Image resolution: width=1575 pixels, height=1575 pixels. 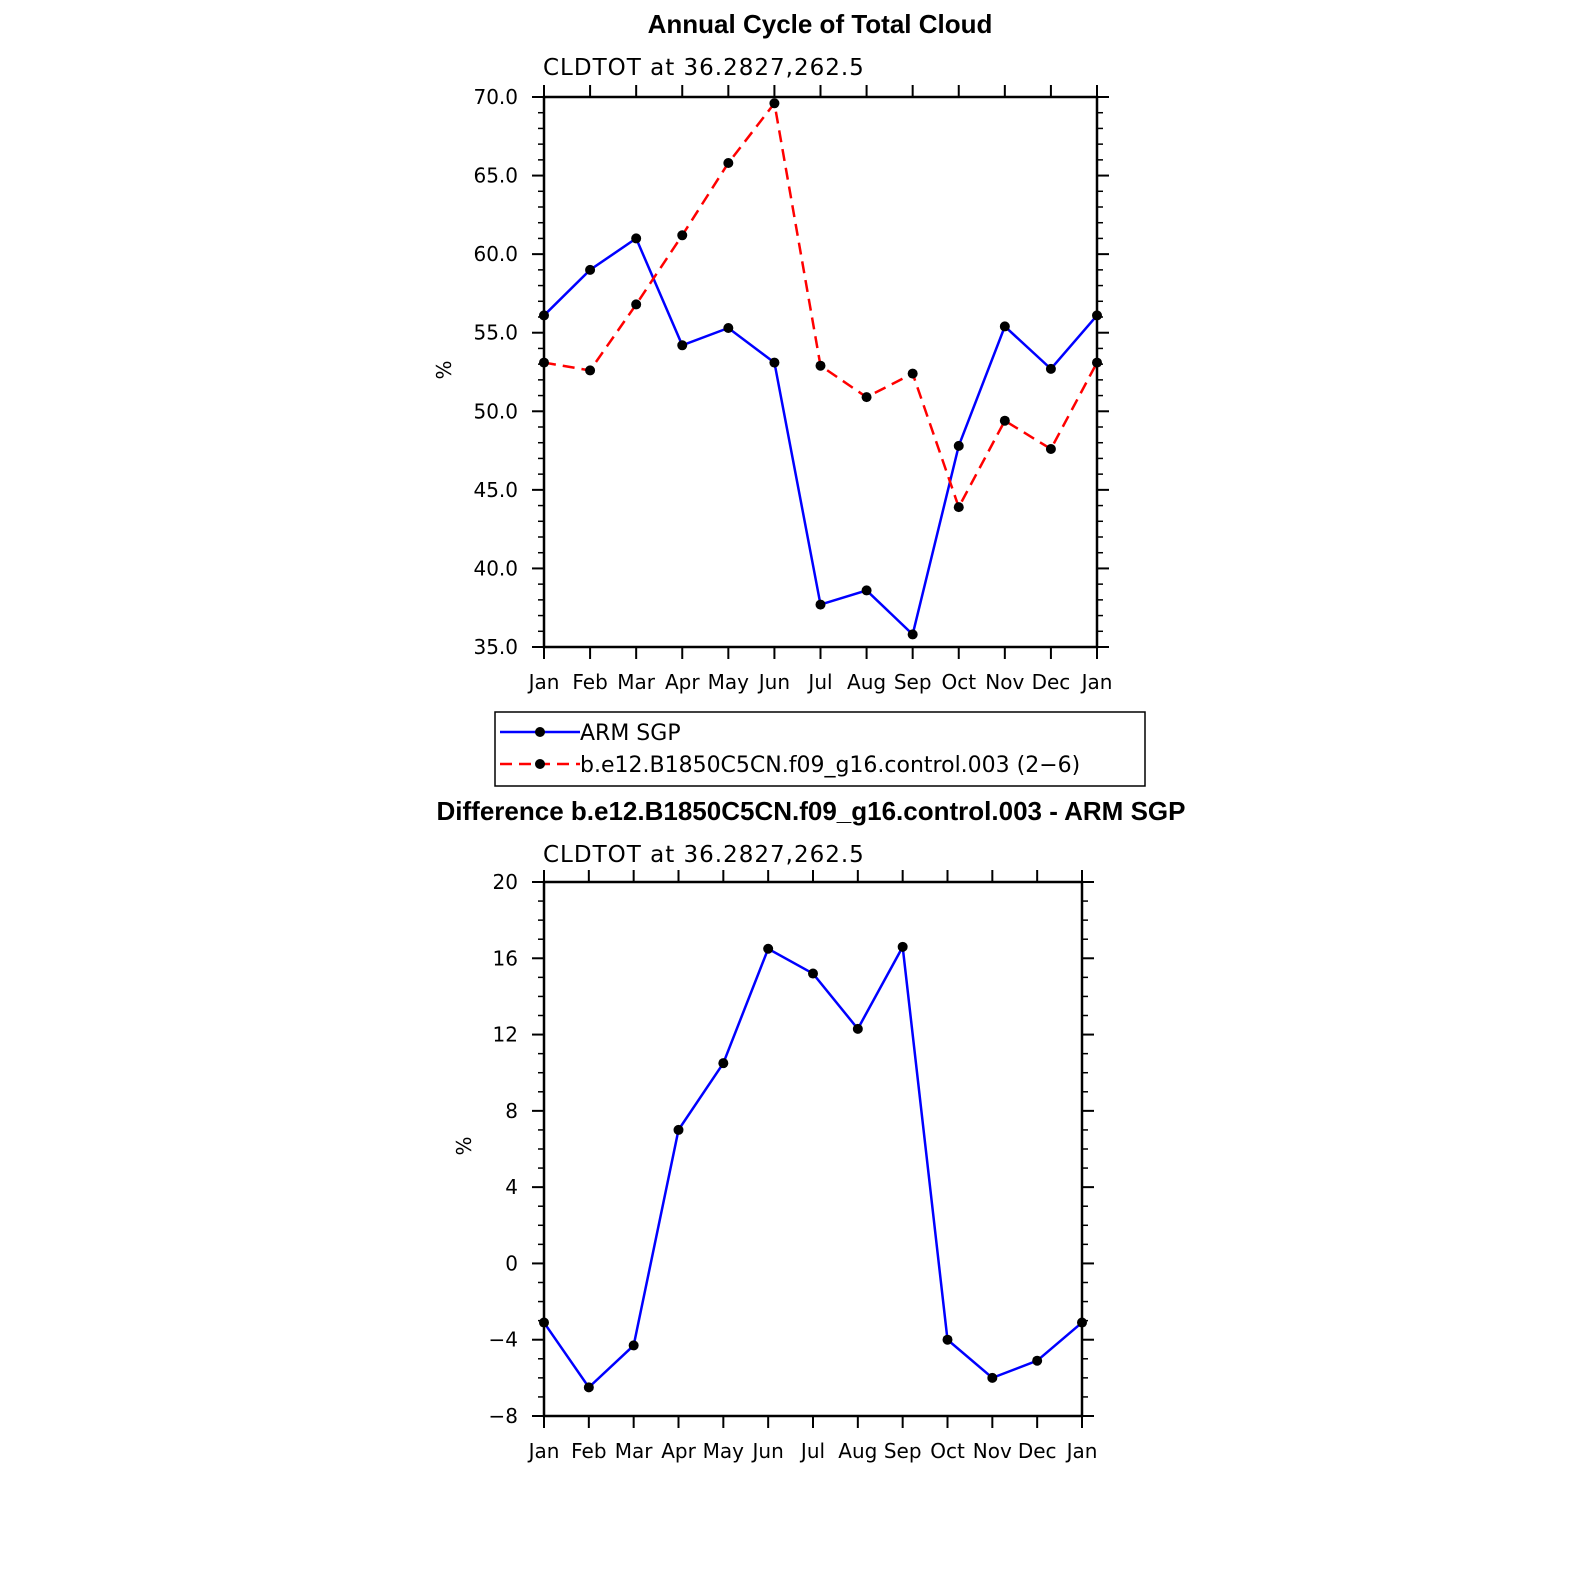 I want to click on chart1-ytick-label: 35.0, so click(x=495, y=647).